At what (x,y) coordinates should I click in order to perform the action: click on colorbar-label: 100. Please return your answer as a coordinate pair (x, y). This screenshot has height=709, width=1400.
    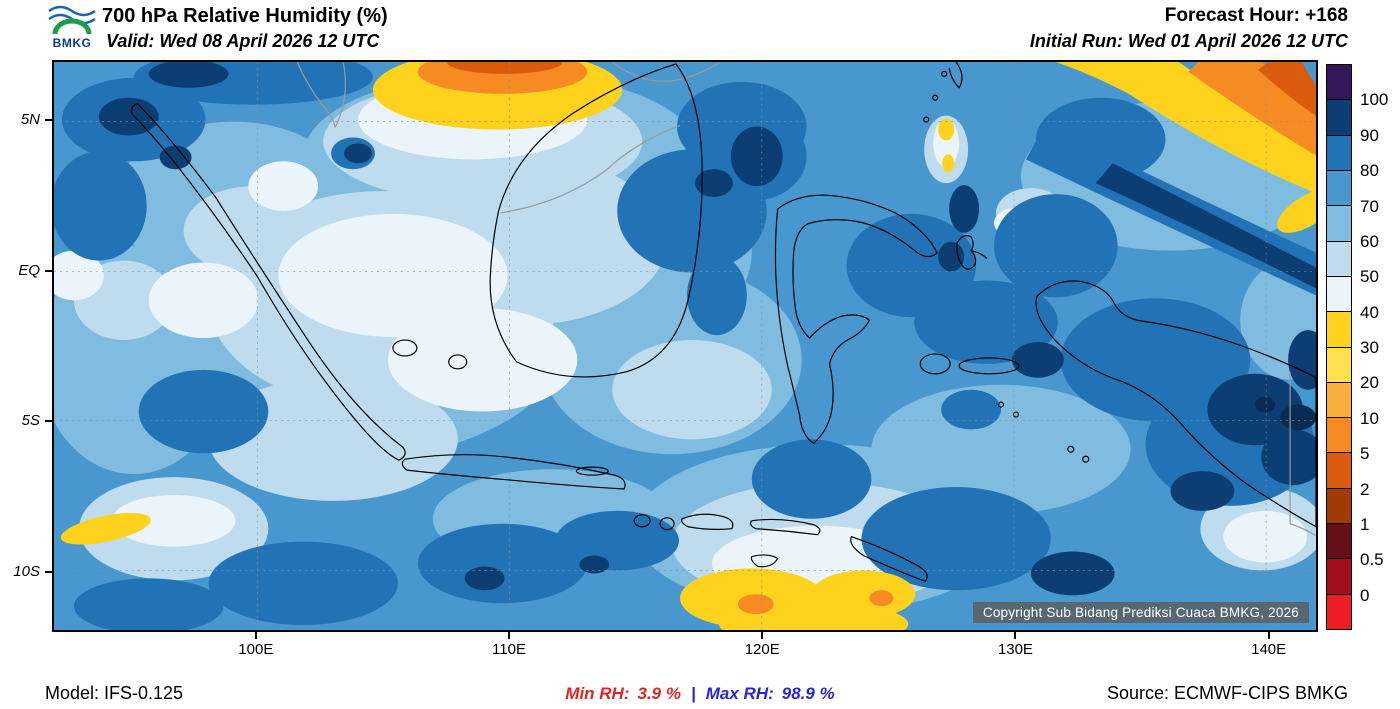
    Looking at the image, I should click on (1374, 100).